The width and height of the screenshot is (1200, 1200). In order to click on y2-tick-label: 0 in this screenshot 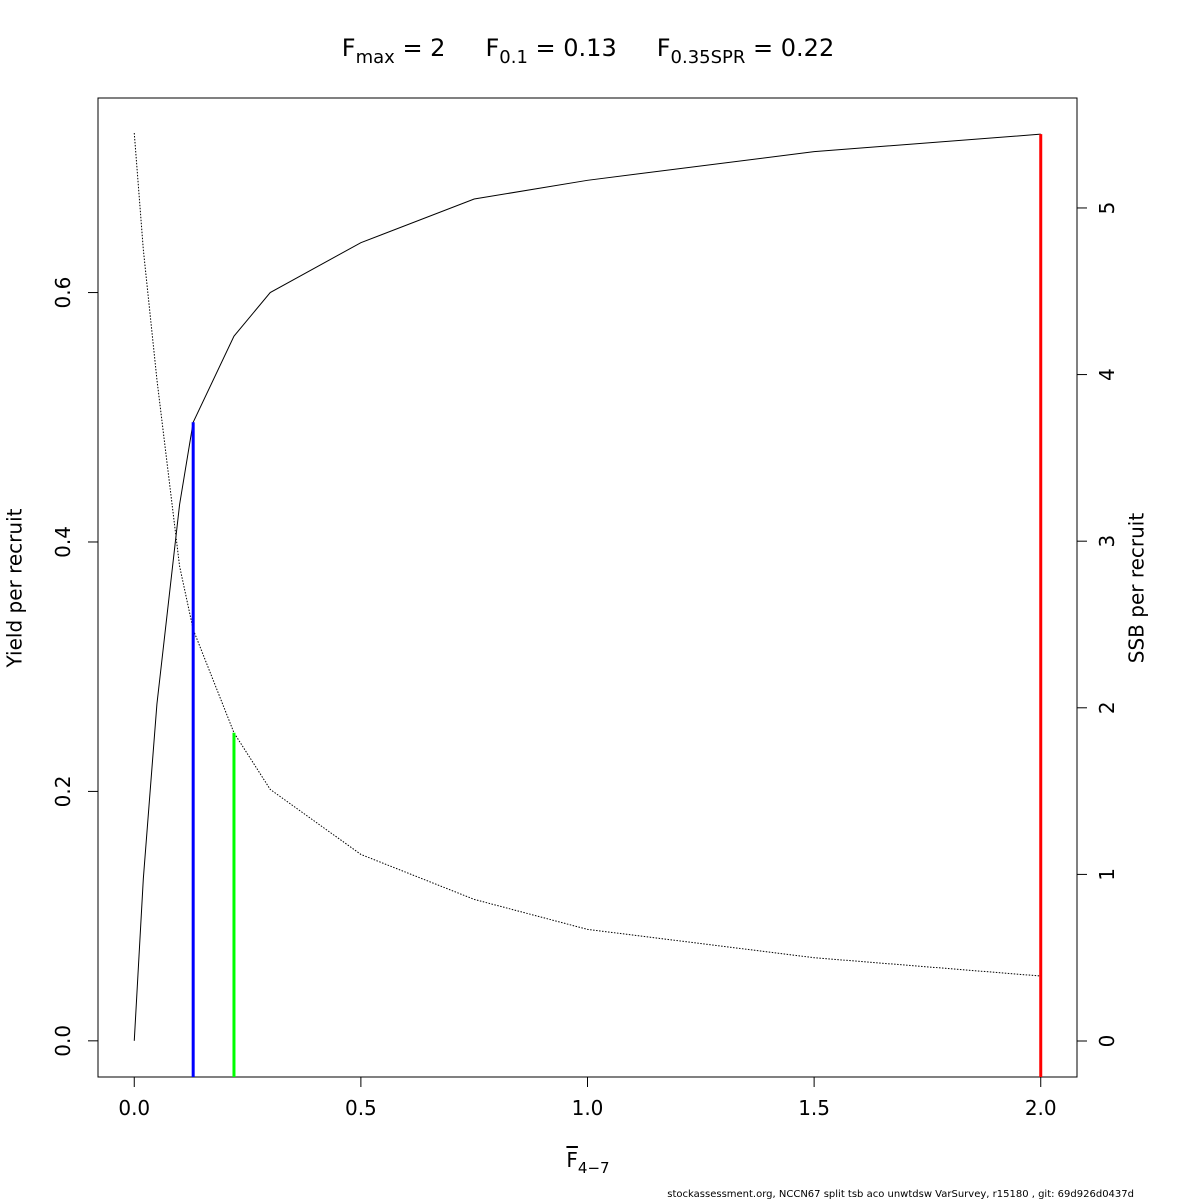, I will do `click(1107, 1041)`.